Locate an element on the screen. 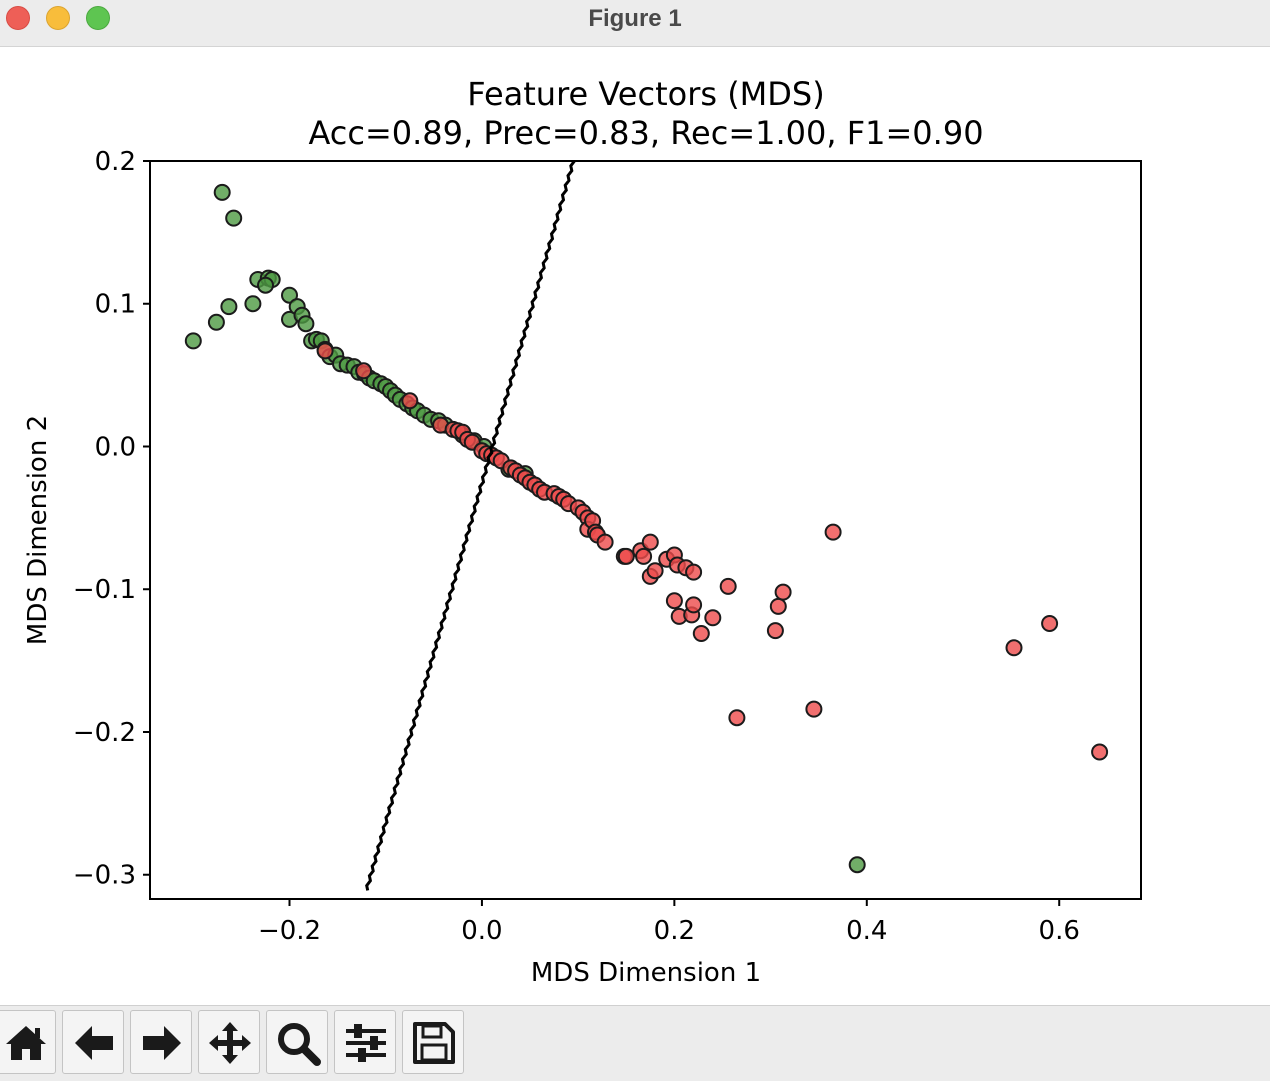 Image resolution: width=1270 pixels, height=1081 pixels. configure-subplots-button is located at coordinates (365, 1042).